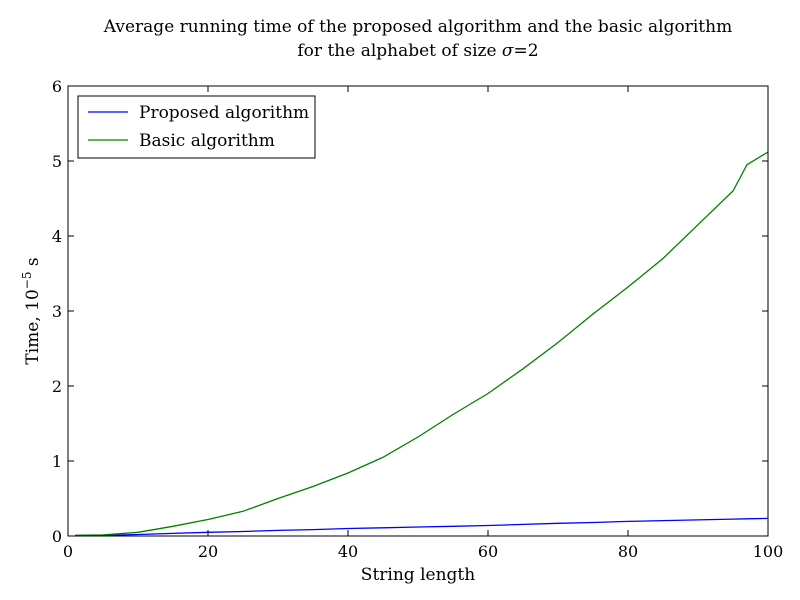  What do you see at coordinates (508, 51) in the screenshot?
I see `chart-subtitle-symbol: σ` at bounding box center [508, 51].